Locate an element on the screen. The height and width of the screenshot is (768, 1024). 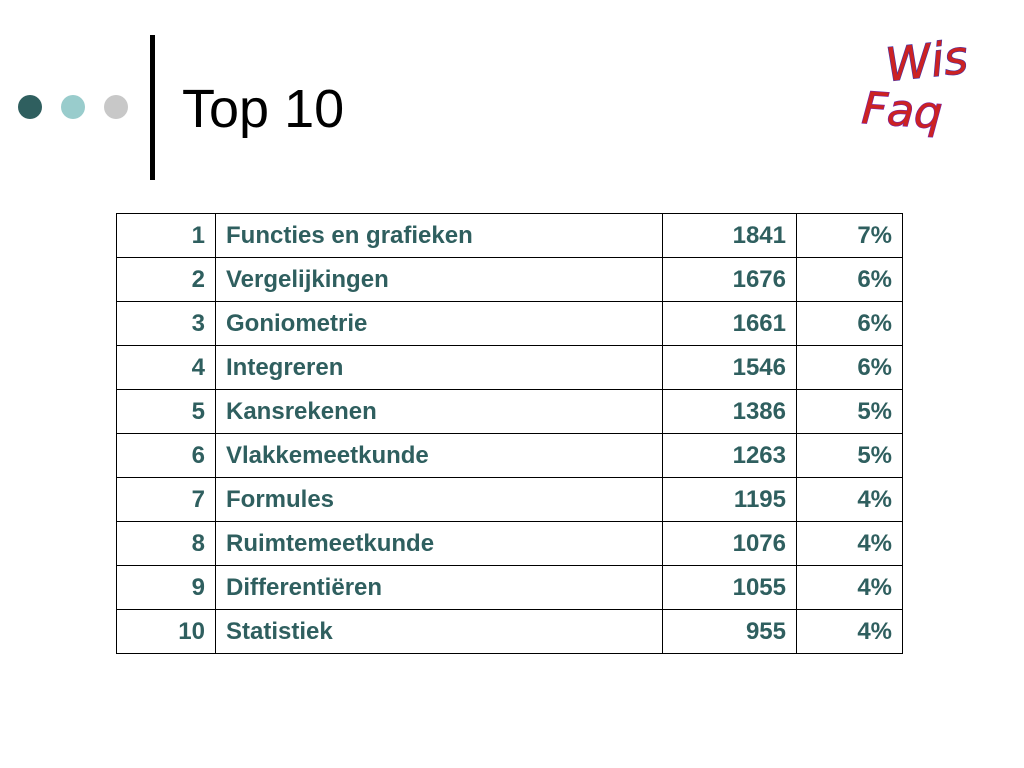
table-row: 7 Formules 1195 4% is located at coordinates (509, 499).